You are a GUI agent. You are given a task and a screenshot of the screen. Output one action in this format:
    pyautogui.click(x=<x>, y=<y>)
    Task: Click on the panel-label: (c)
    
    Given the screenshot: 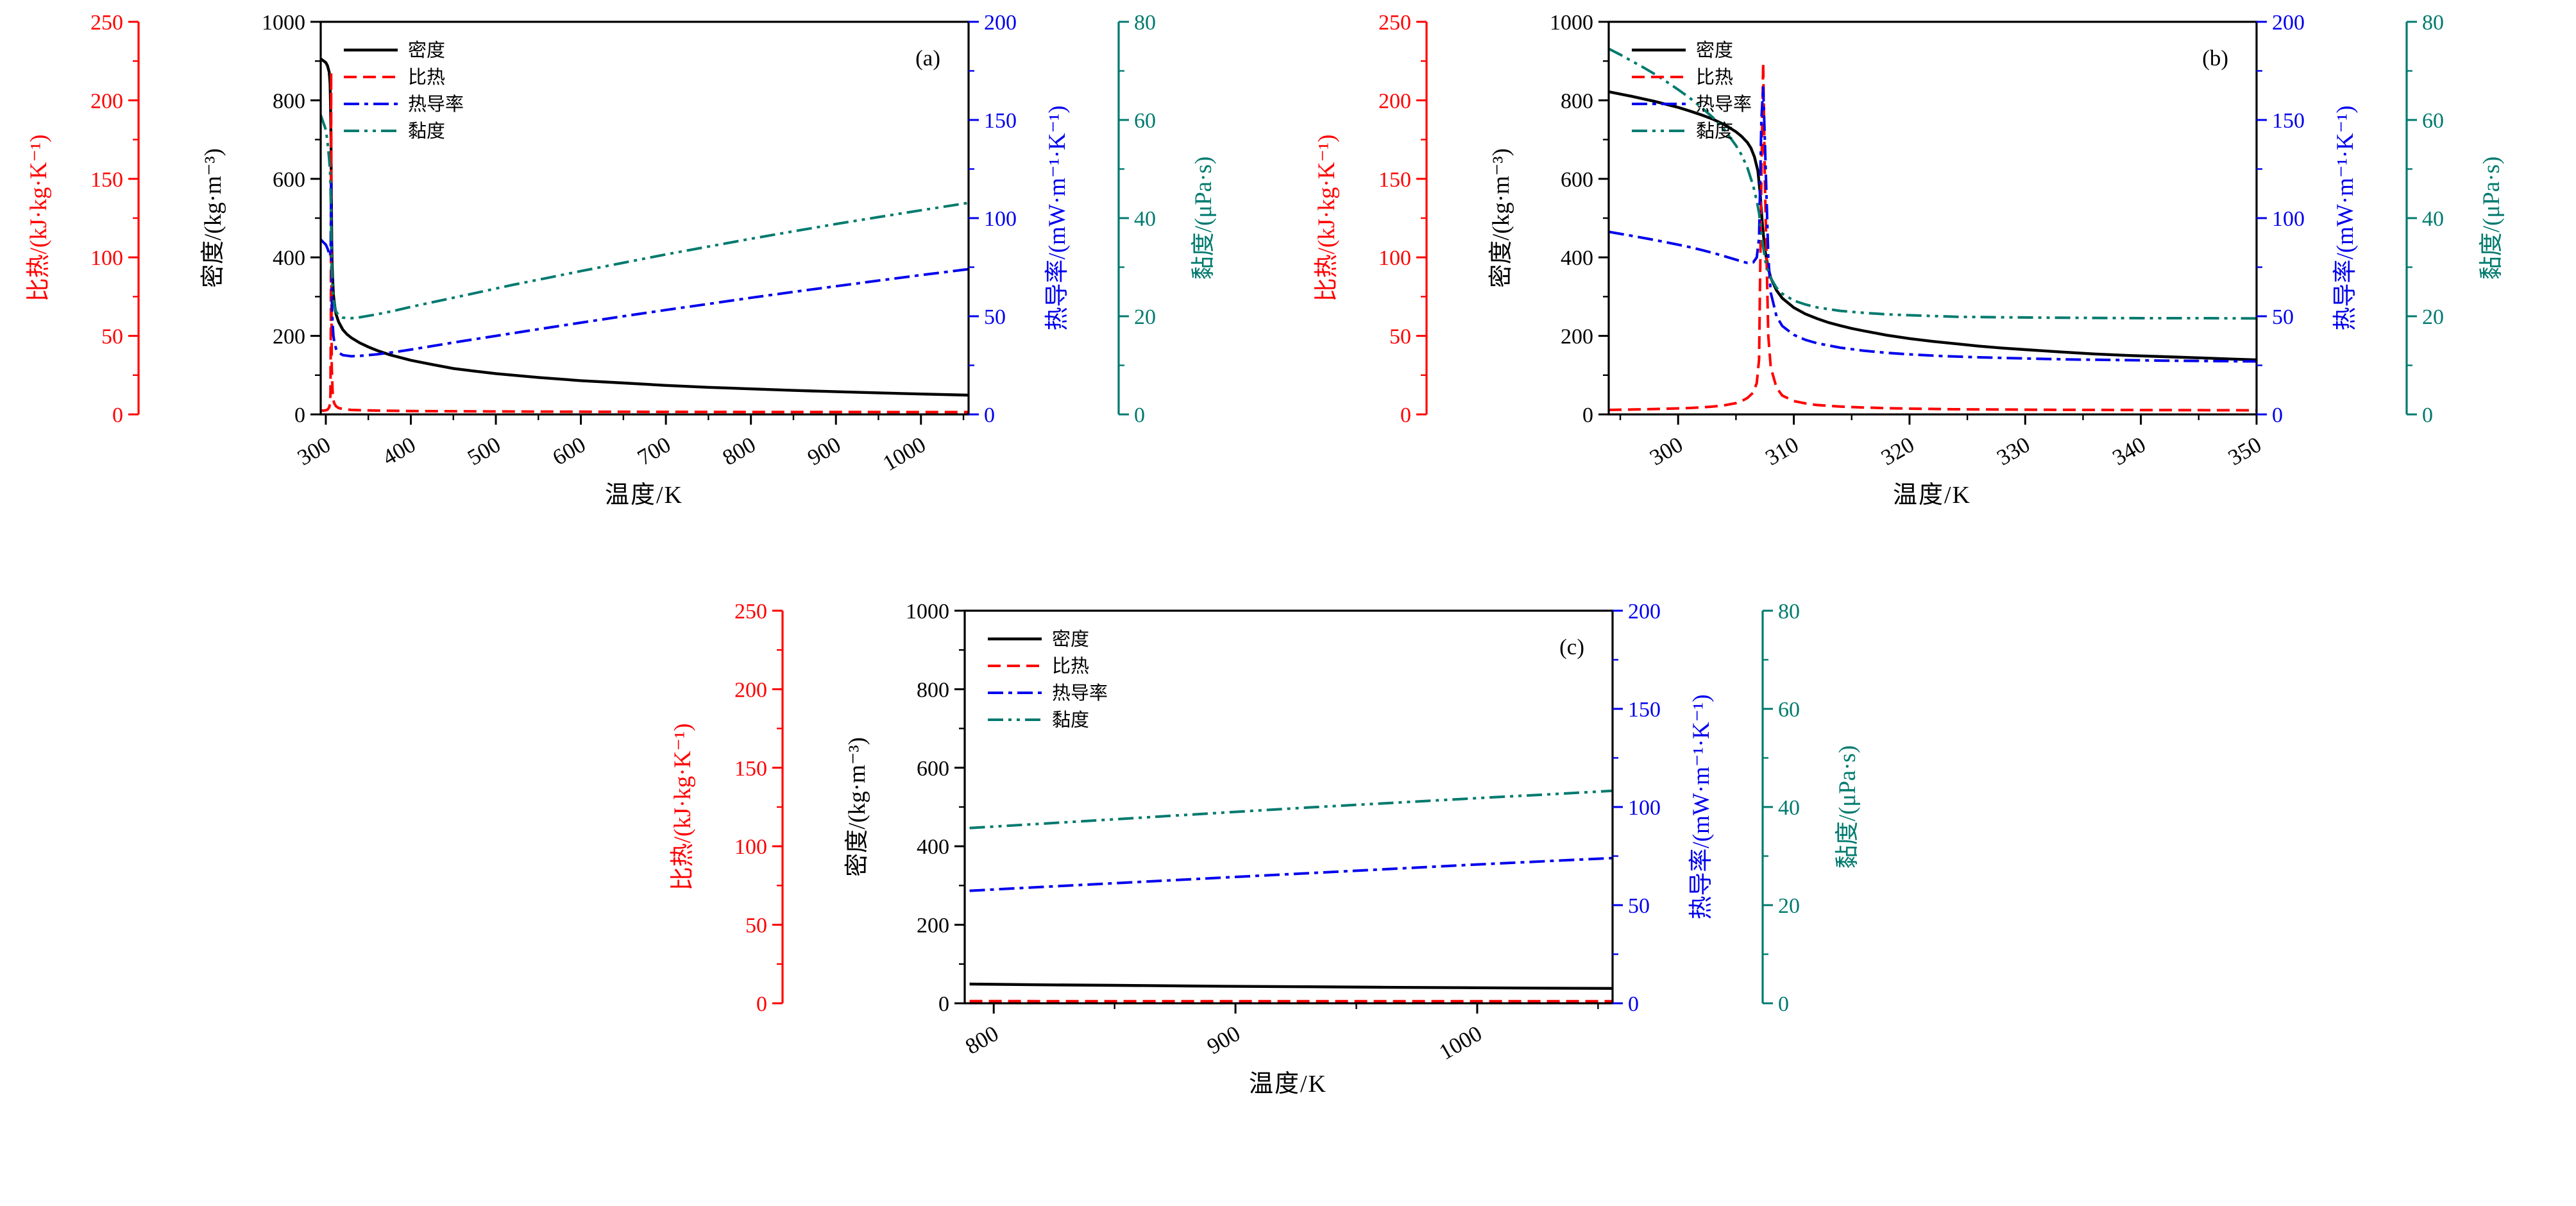 What is the action you would take?
    pyautogui.click(x=1571, y=646)
    